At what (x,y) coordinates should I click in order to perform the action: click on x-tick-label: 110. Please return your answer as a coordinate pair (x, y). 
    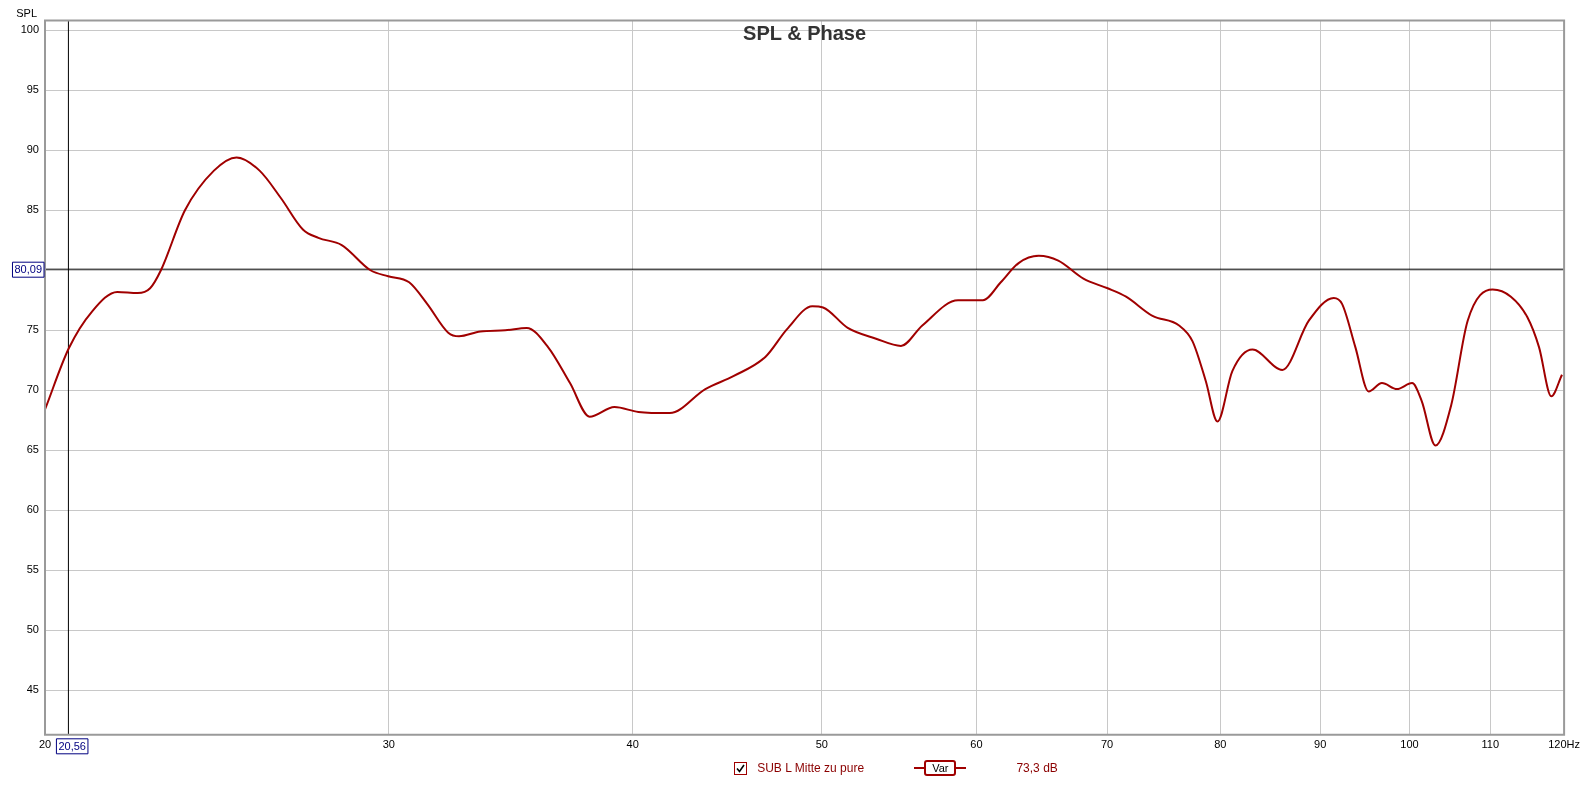
    Looking at the image, I should click on (1490, 744).